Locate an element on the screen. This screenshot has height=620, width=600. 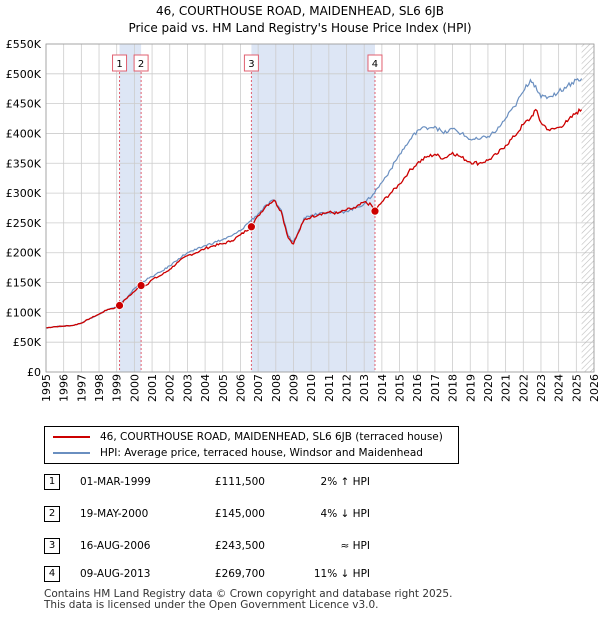
sale-price: £269,700 is located at coordinates (239, 574).